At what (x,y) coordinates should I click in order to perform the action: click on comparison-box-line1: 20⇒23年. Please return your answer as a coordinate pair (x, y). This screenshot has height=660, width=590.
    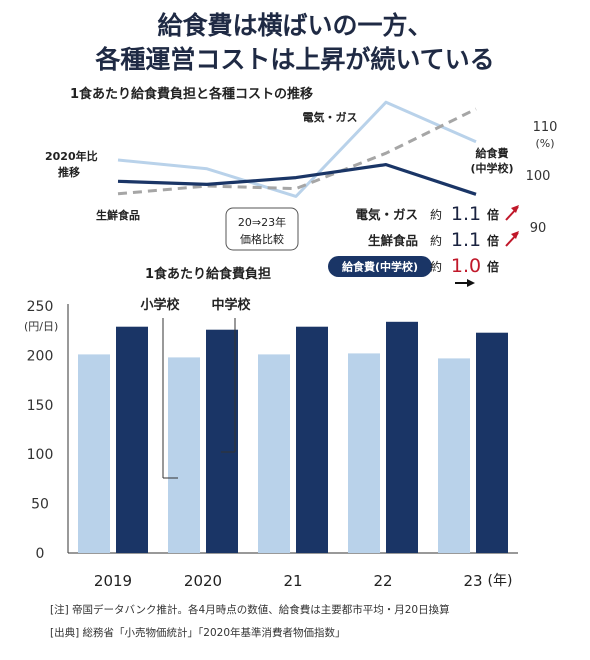
    Looking at the image, I should click on (262, 222).